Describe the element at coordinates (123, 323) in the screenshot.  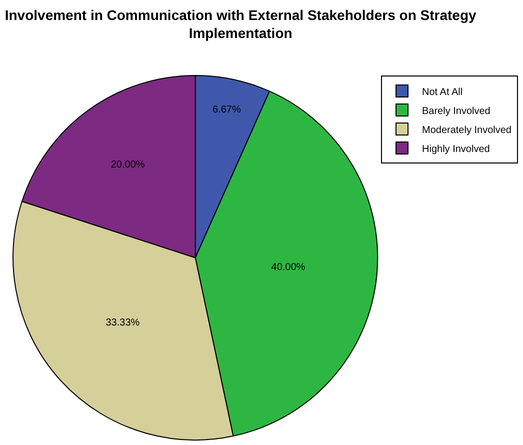
I see `data-label: 33.33%` at that location.